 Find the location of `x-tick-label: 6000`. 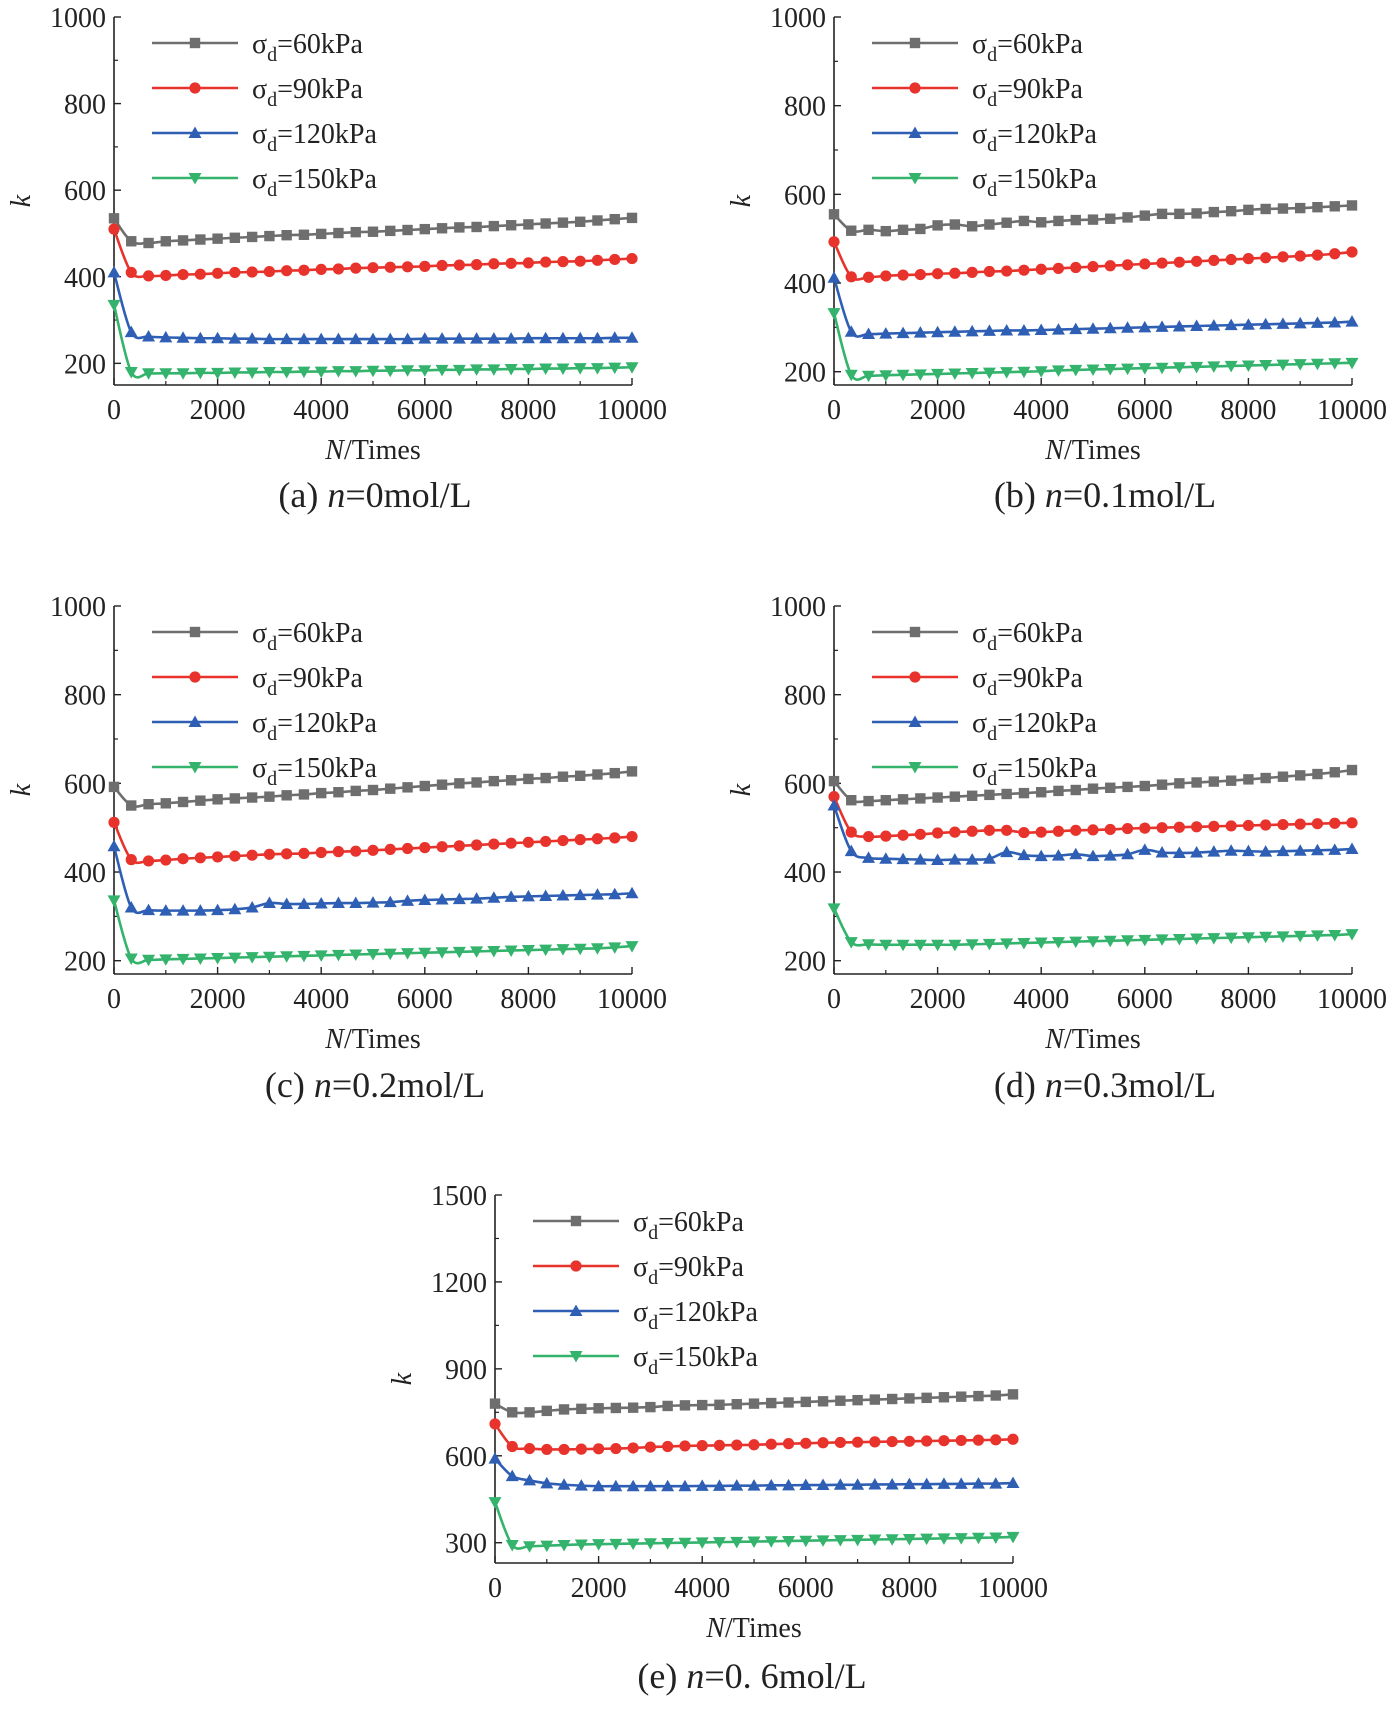

x-tick-label: 6000 is located at coordinates (806, 1588).